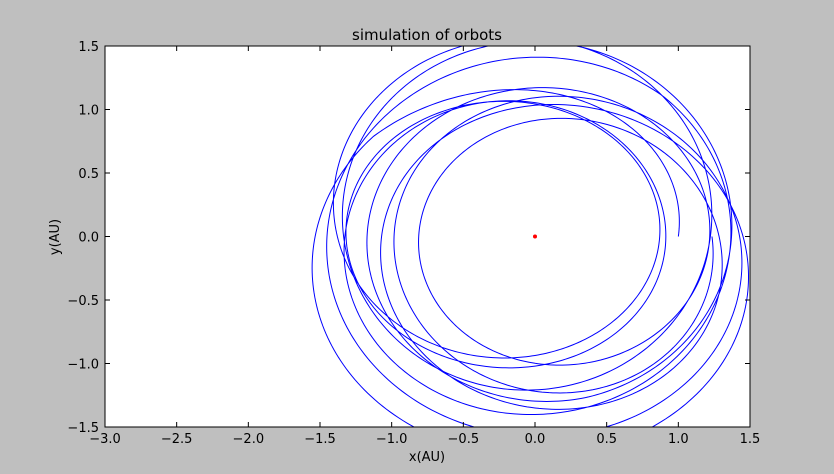 This screenshot has width=834, height=474. Describe the element at coordinates (606, 439) in the screenshot. I see `x-tick-label: 0.5` at that location.